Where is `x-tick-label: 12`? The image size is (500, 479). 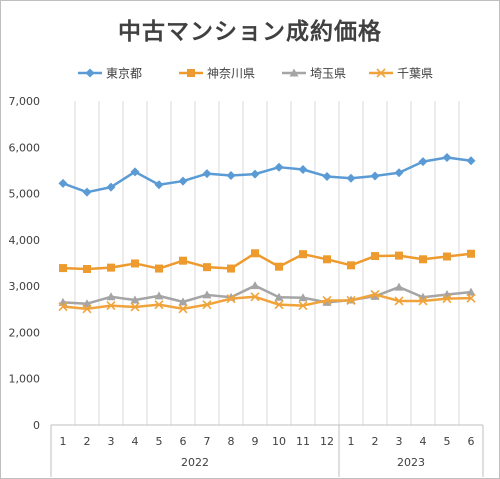 x-tick-label: 12 is located at coordinates (327, 441).